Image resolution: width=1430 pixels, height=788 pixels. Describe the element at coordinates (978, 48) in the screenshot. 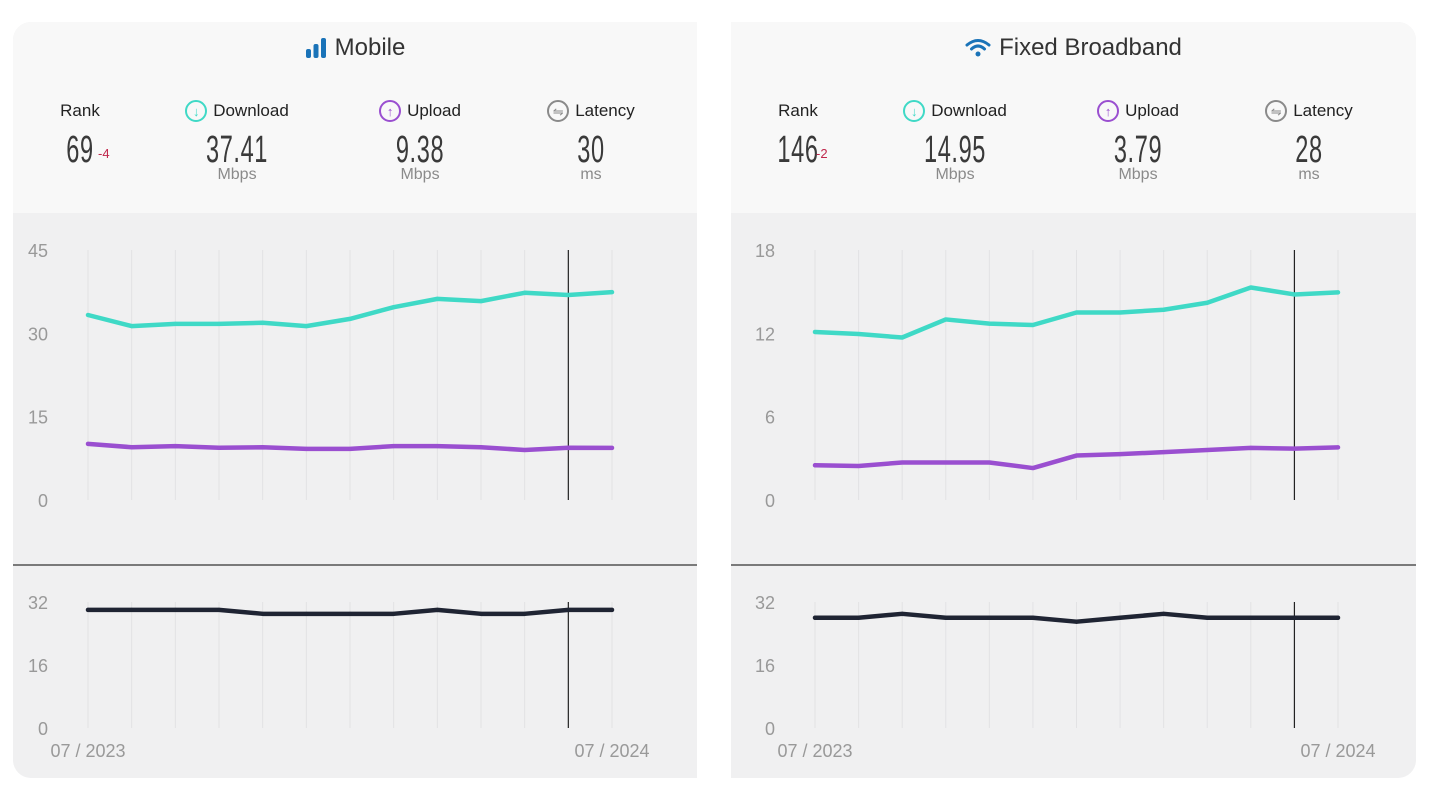

I see `wifi-icon` at that location.